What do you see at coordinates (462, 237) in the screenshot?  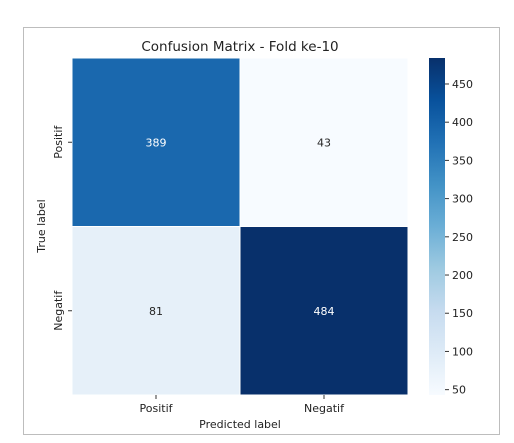 I see `colorbar-tick-label-4: 250` at bounding box center [462, 237].